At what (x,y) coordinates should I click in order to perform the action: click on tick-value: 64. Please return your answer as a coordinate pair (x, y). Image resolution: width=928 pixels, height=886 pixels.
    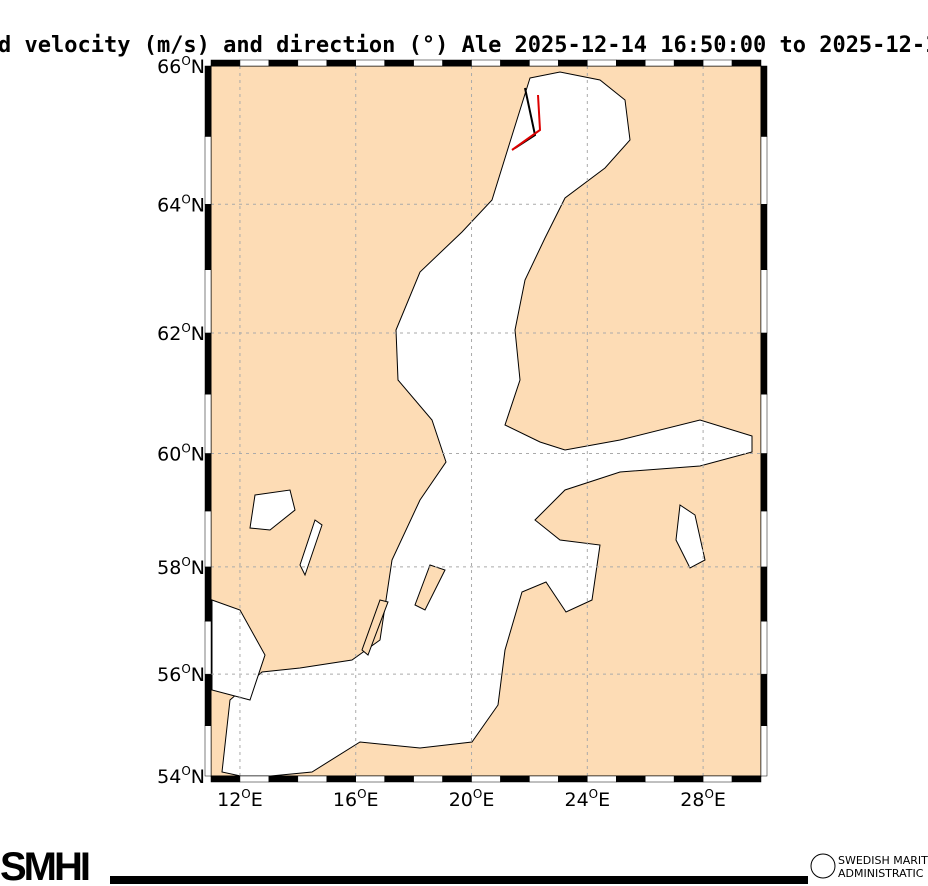
    Looking at the image, I should click on (169, 205).